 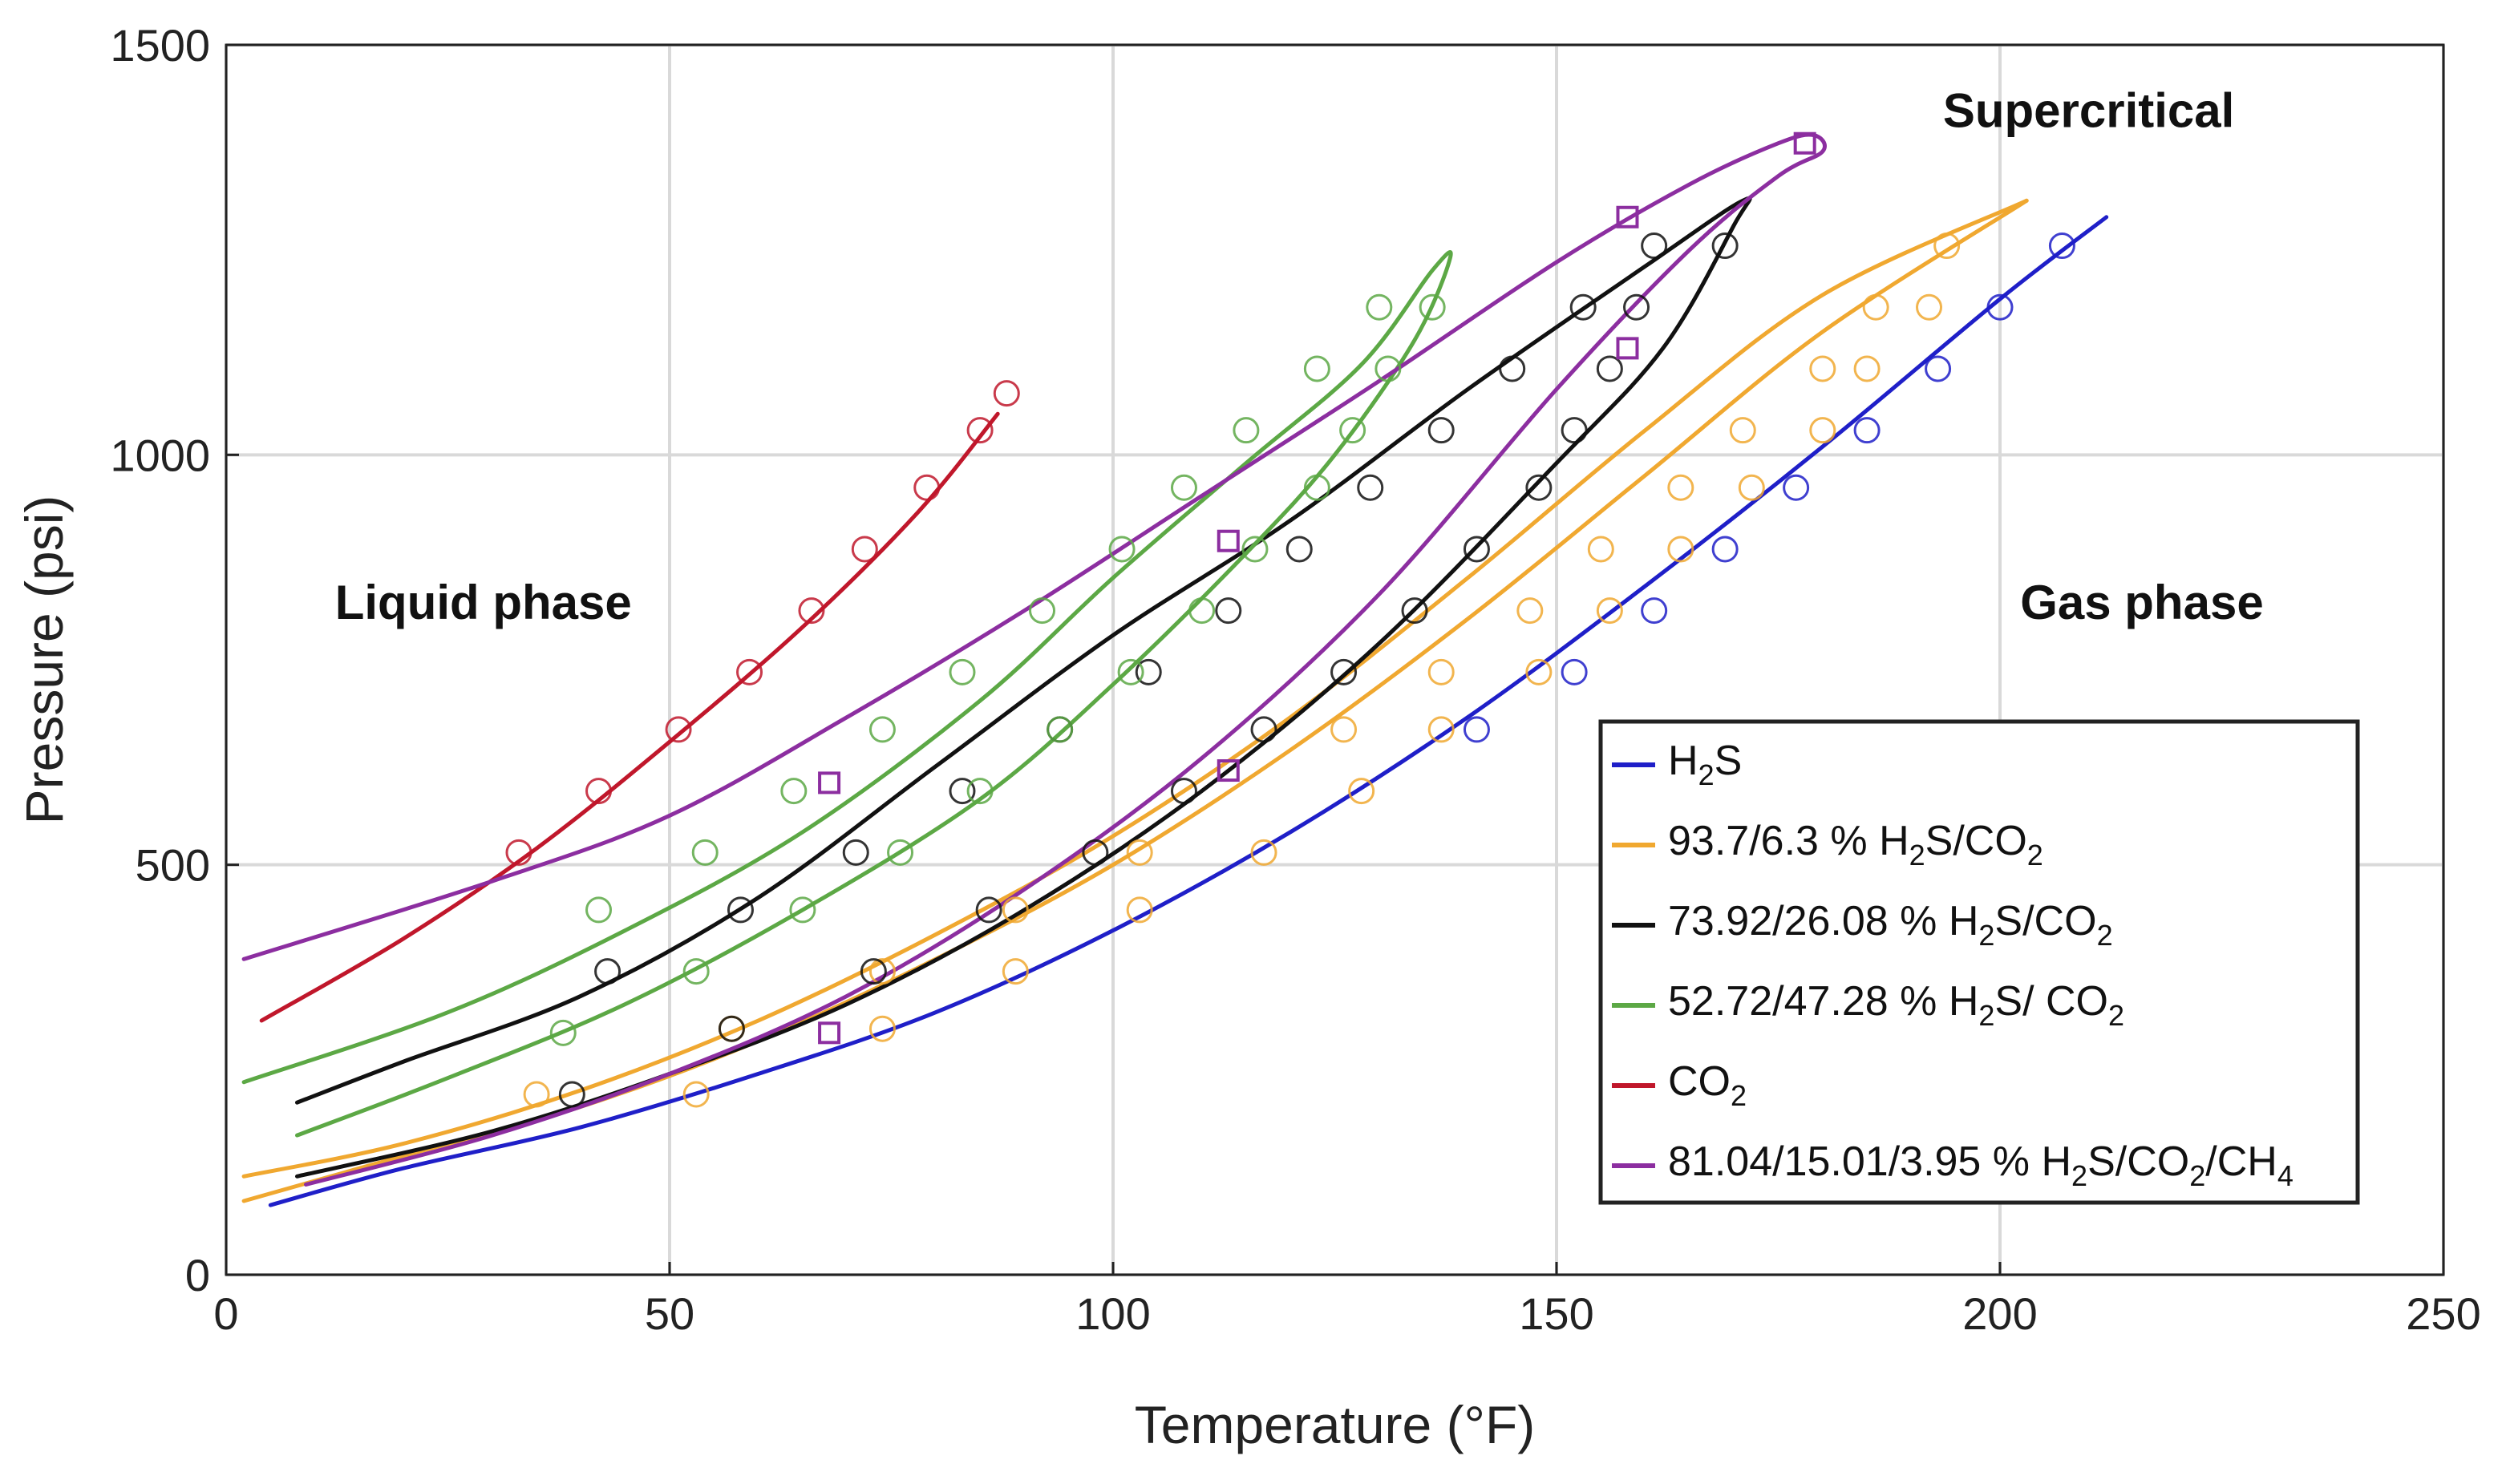 I want to click on x-tick-label: 250, so click(x=2443, y=1313).